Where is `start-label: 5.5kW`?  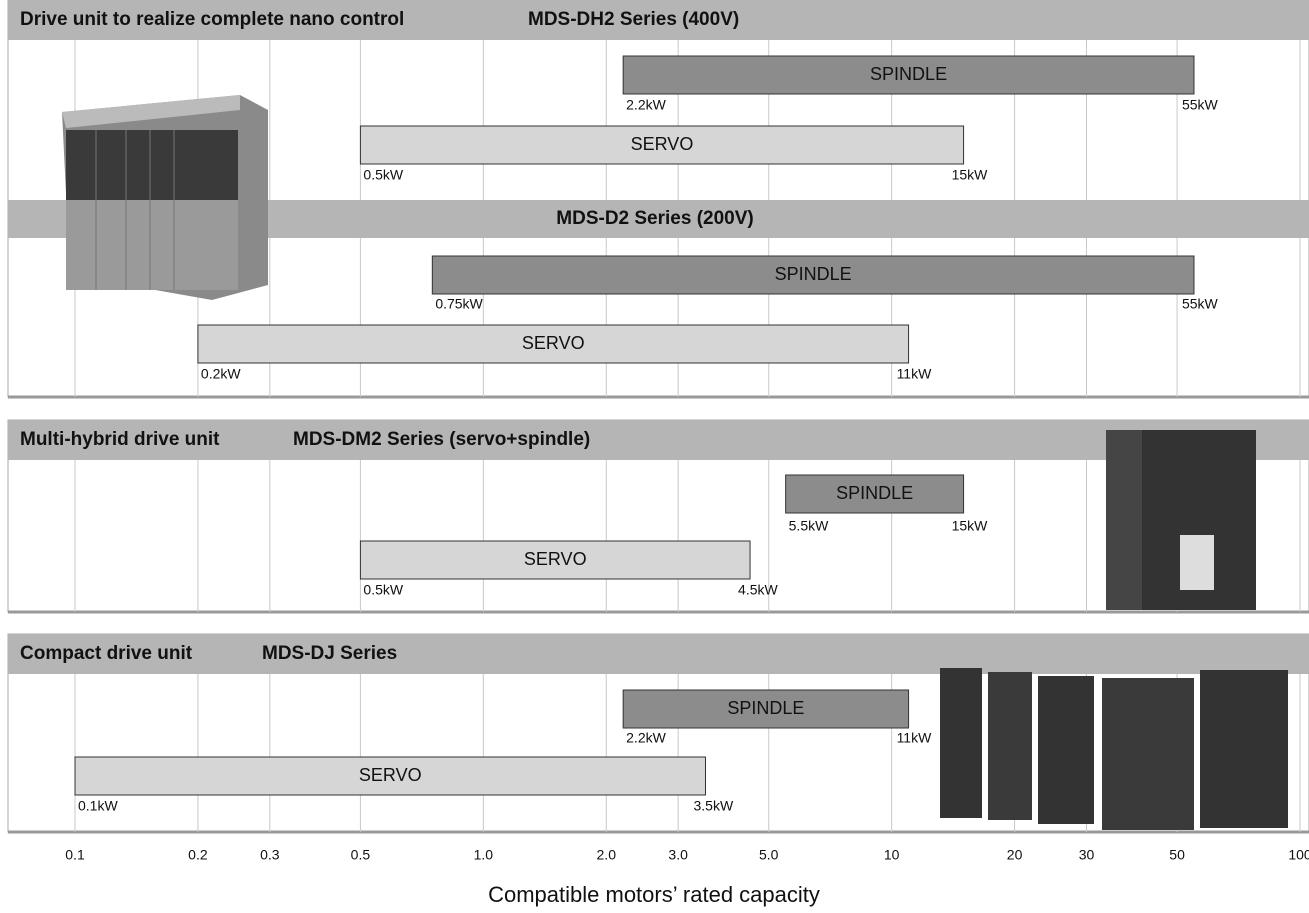
start-label: 5.5kW is located at coordinates (809, 526).